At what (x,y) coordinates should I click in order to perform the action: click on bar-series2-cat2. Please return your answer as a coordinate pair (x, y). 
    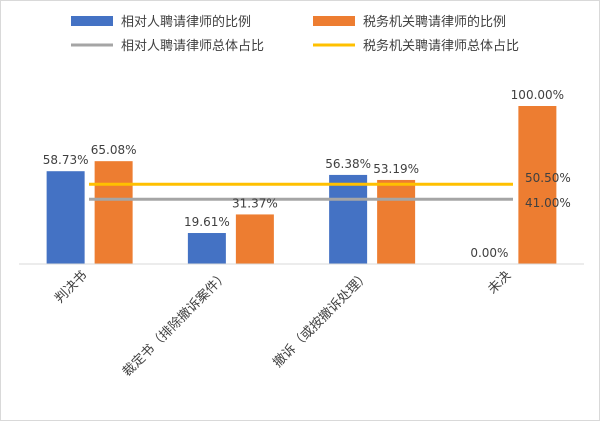
    Looking at the image, I should click on (254, 239).